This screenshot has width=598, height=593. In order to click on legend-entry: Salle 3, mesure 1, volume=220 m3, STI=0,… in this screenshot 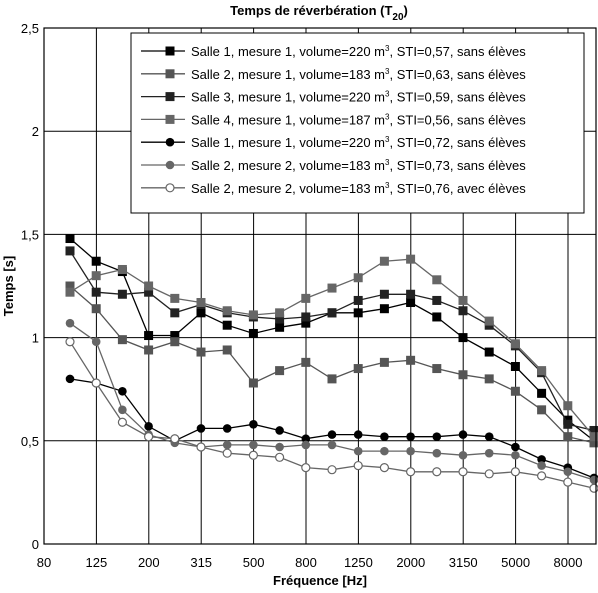, I will do `click(333, 97)`.